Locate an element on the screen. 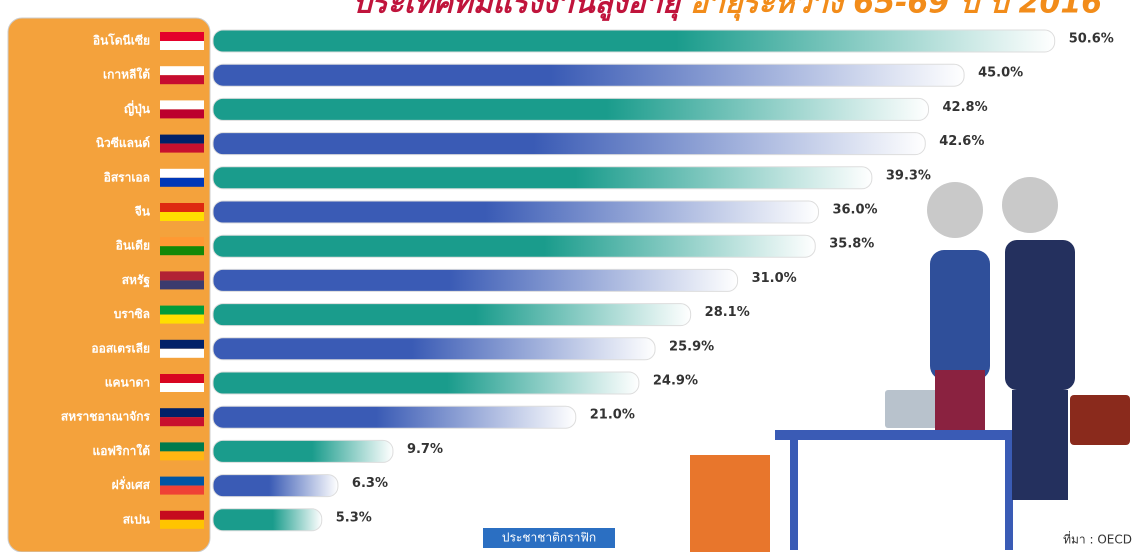 This screenshot has height=552, width=1135. value-label: 50.6% is located at coordinates (1091, 39).